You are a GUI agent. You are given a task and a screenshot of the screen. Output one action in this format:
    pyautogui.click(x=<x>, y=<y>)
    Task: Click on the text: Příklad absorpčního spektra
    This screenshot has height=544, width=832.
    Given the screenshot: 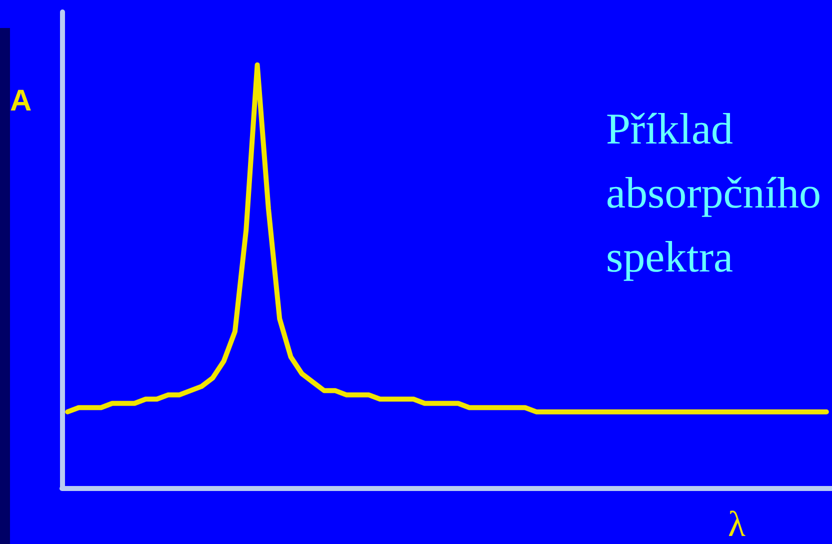 What is the action you would take?
    pyautogui.click(x=714, y=193)
    